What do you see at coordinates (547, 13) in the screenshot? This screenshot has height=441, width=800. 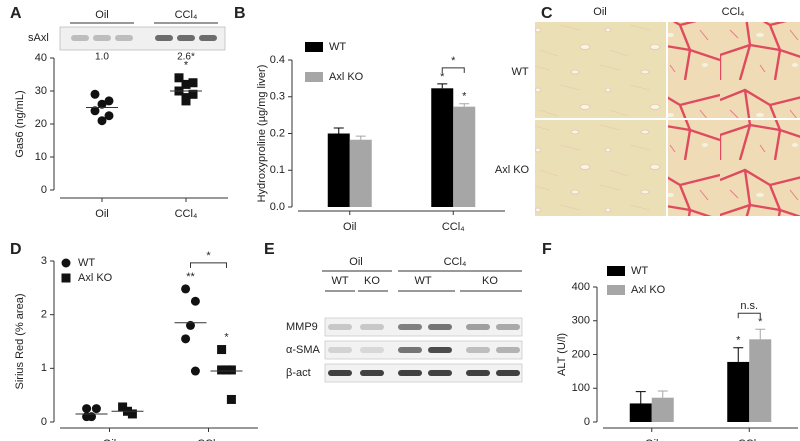 I see `panel-label: C` at bounding box center [547, 13].